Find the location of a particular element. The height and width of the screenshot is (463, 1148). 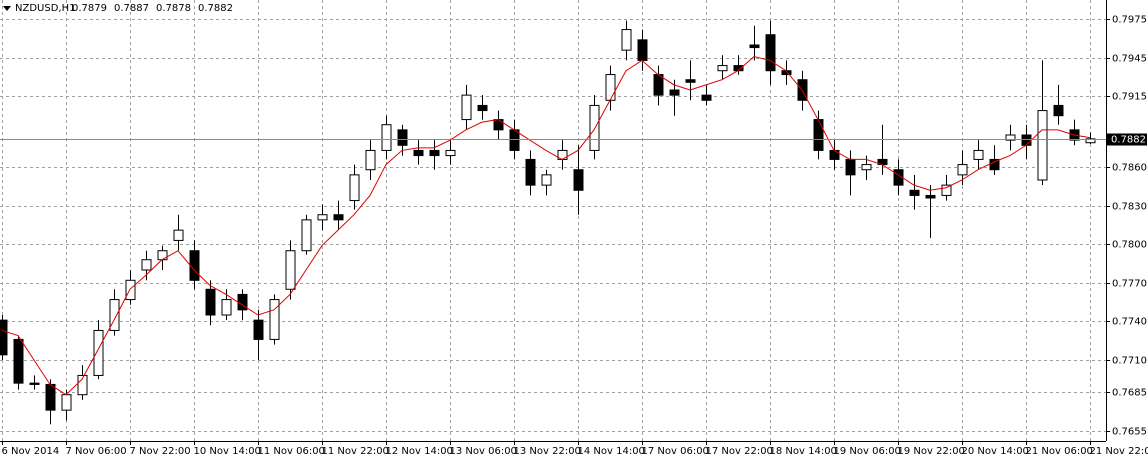

y-tick-label: 0.7800 is located at coordinates (1129, 245).